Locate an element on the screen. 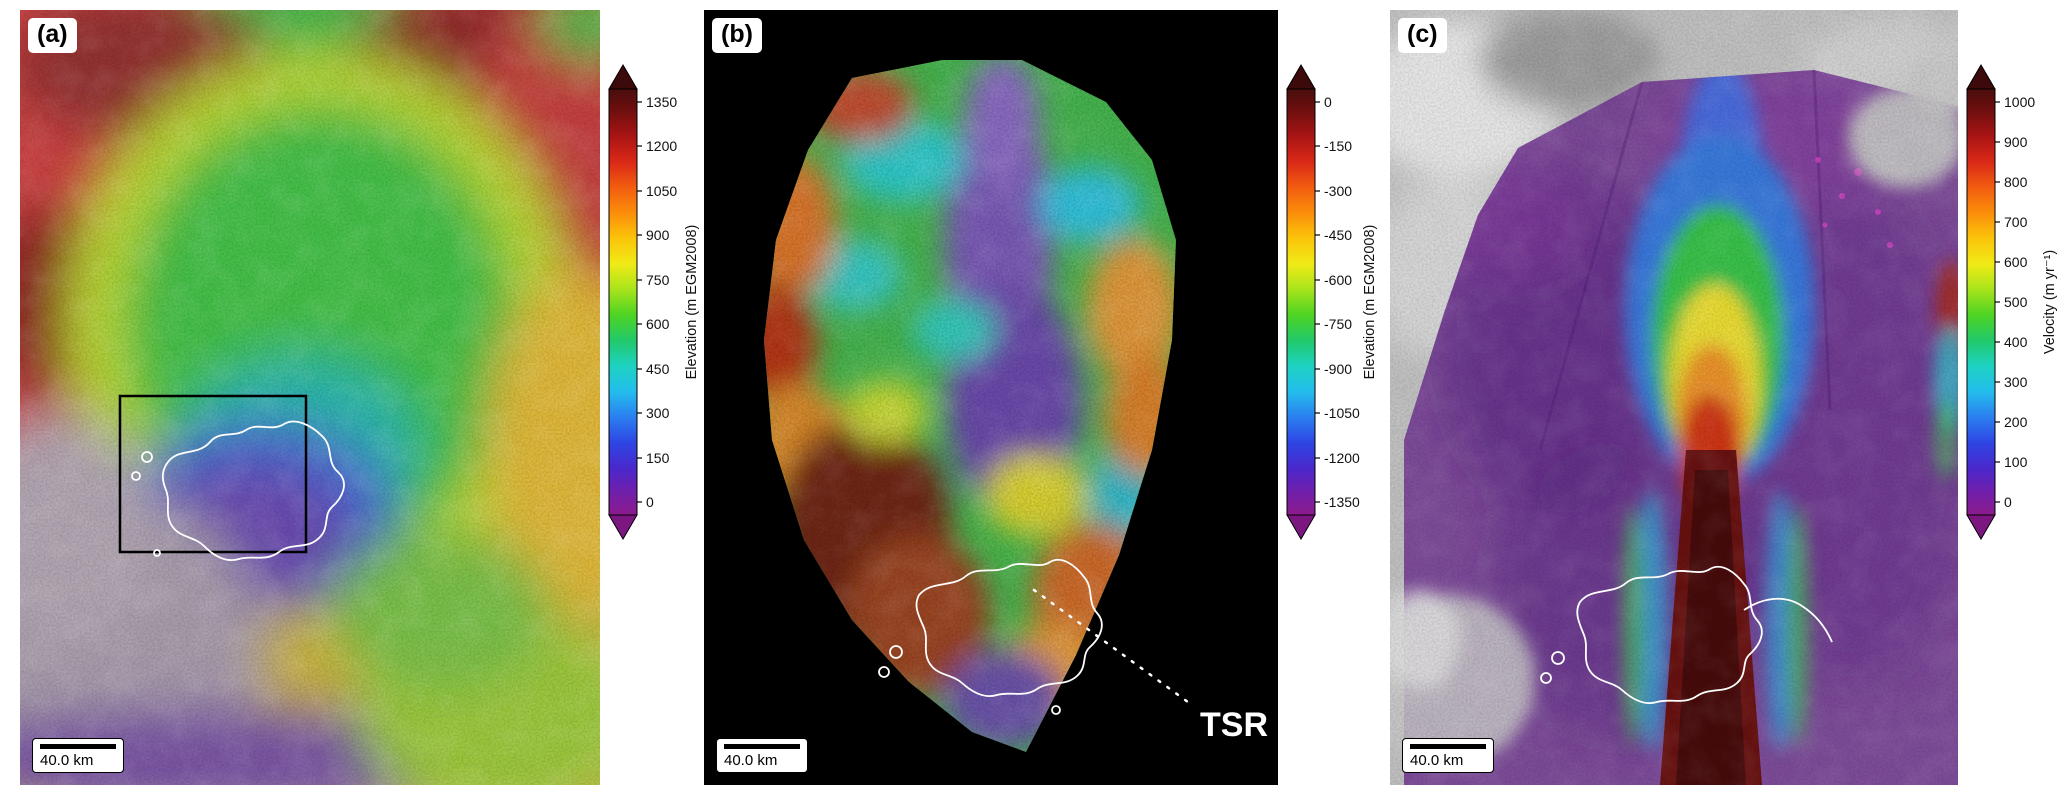  colorbar-c-tick-label: 500 is located at coordinates (2016, 302).